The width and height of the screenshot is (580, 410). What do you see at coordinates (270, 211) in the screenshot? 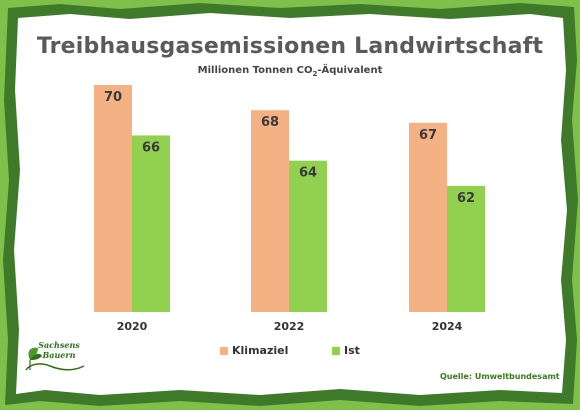
I see `bar-klimaziel-2022` at bounding box center [270, 211].